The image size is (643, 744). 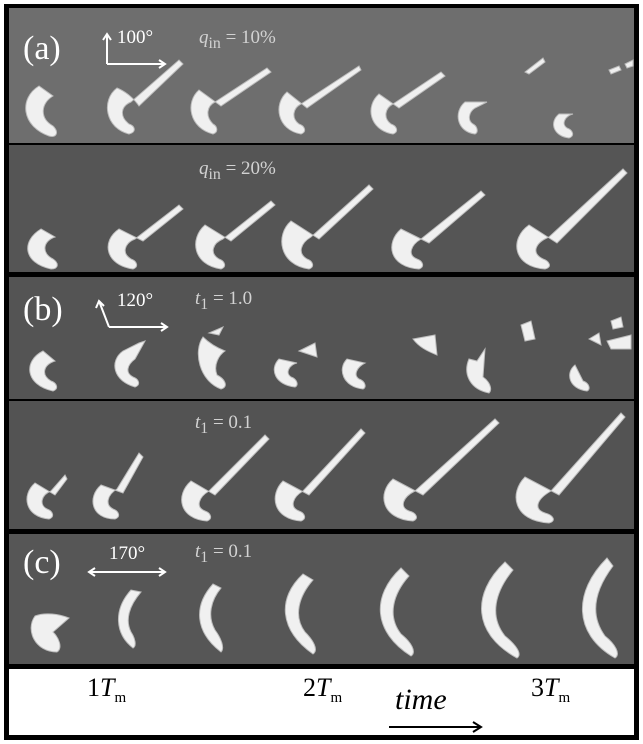 I want to click on time-tick-1: 1Tm, so click(x=107, y=690).